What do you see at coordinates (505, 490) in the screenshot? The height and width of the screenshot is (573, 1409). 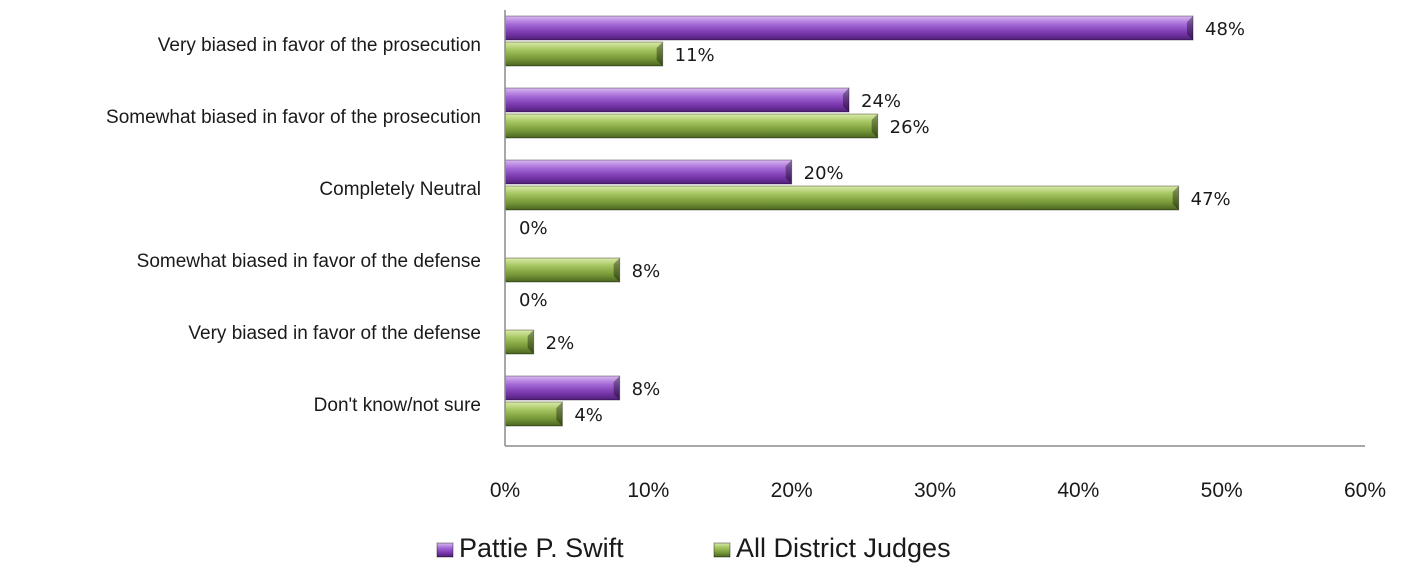 I see `x-tick-label: 0%` at bounding box center [505, 490].